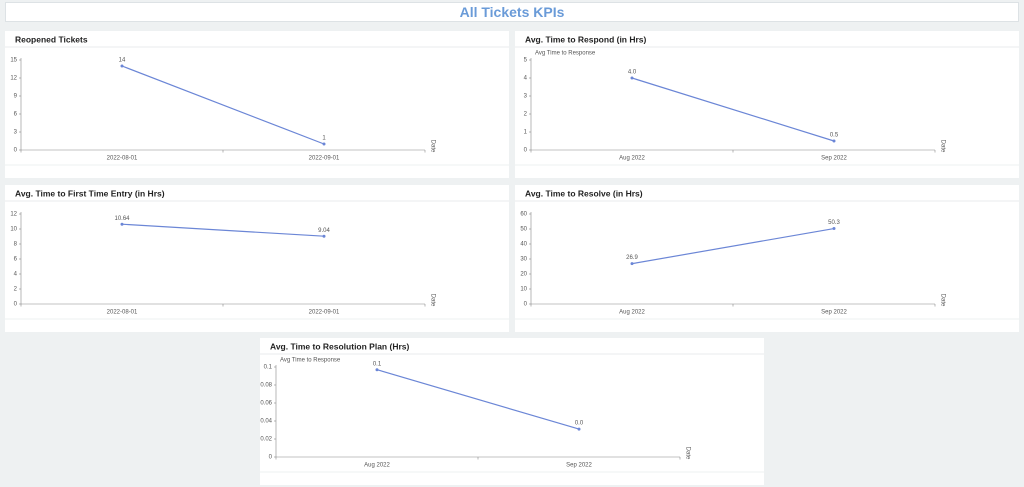 Image resolution: width=1024 pixels, height=487 pixels. Describe the element at coordinates (523, 245) in the screenshot. I see `y-tick-label: 40` at that location.